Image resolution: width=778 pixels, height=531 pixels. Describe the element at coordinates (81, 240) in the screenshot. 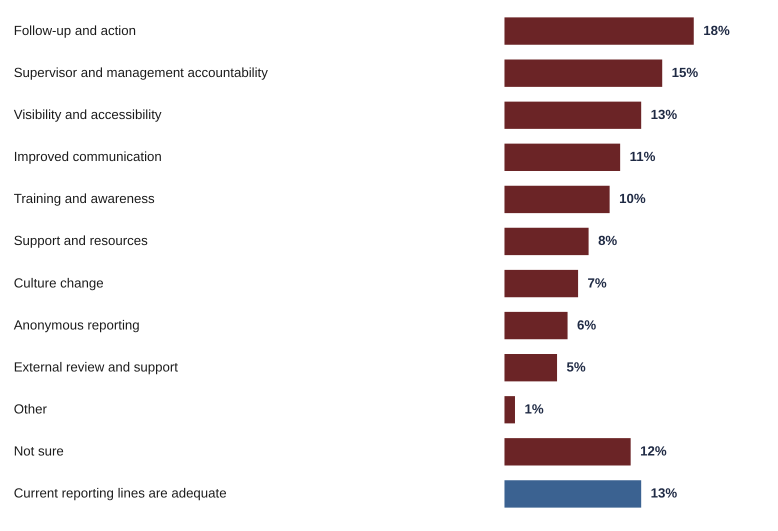

I see `y-tick-label: Support and resources` at that location.